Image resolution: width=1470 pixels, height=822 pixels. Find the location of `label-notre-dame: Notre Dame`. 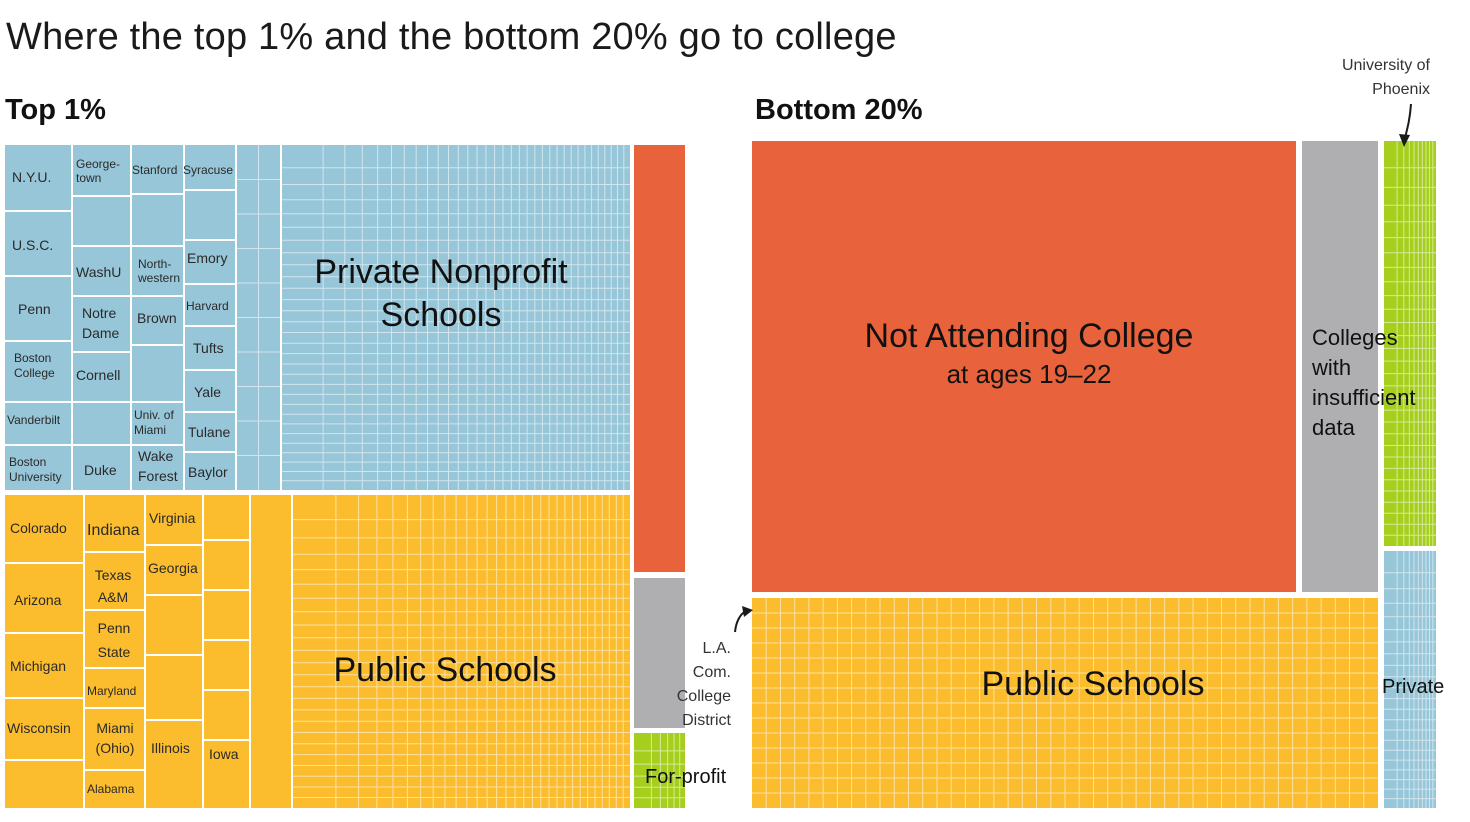

label-notre-dame: Notre Dame is located at coordinates (101, 323).